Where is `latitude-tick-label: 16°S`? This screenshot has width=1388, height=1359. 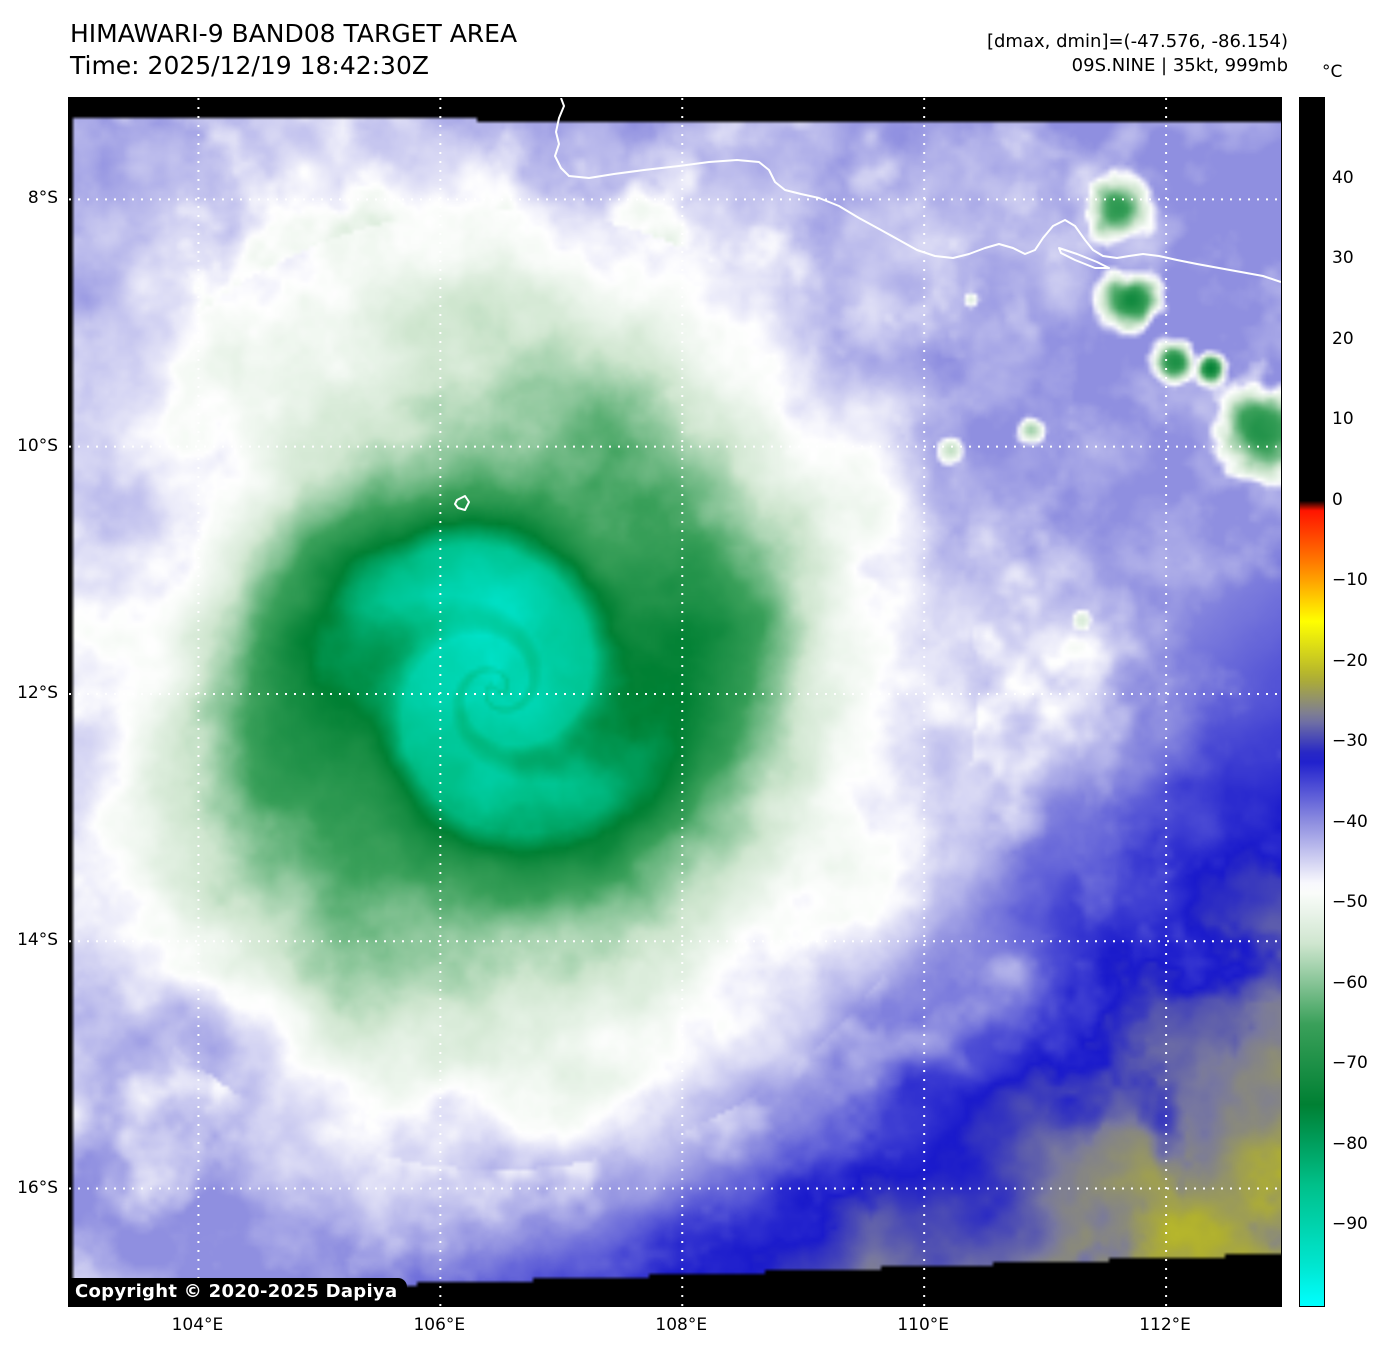 latitude-tick-label: 16°S is located at coordinates (37, 1187).